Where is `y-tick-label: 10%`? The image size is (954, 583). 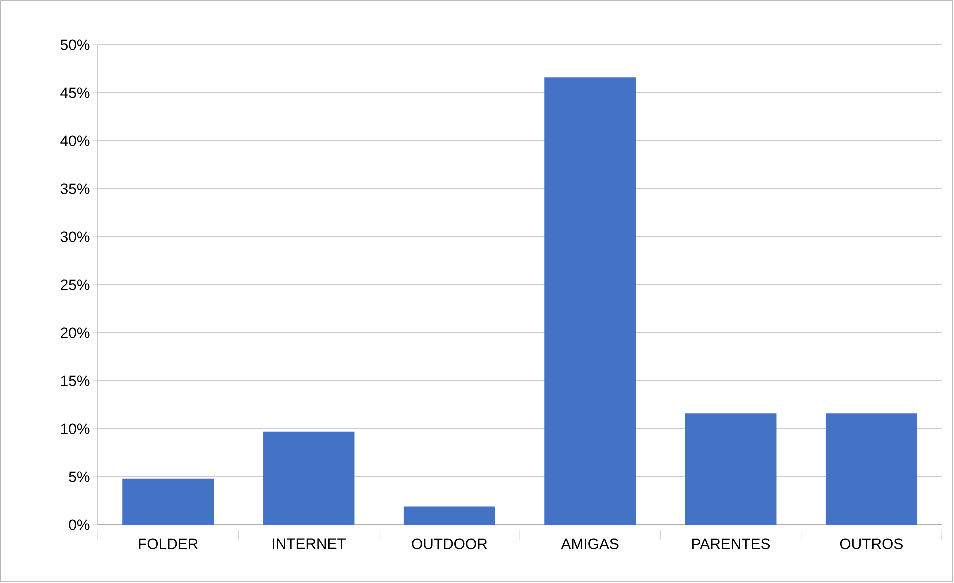 y-tick-label: 10% is located at coordinates (75, 429).